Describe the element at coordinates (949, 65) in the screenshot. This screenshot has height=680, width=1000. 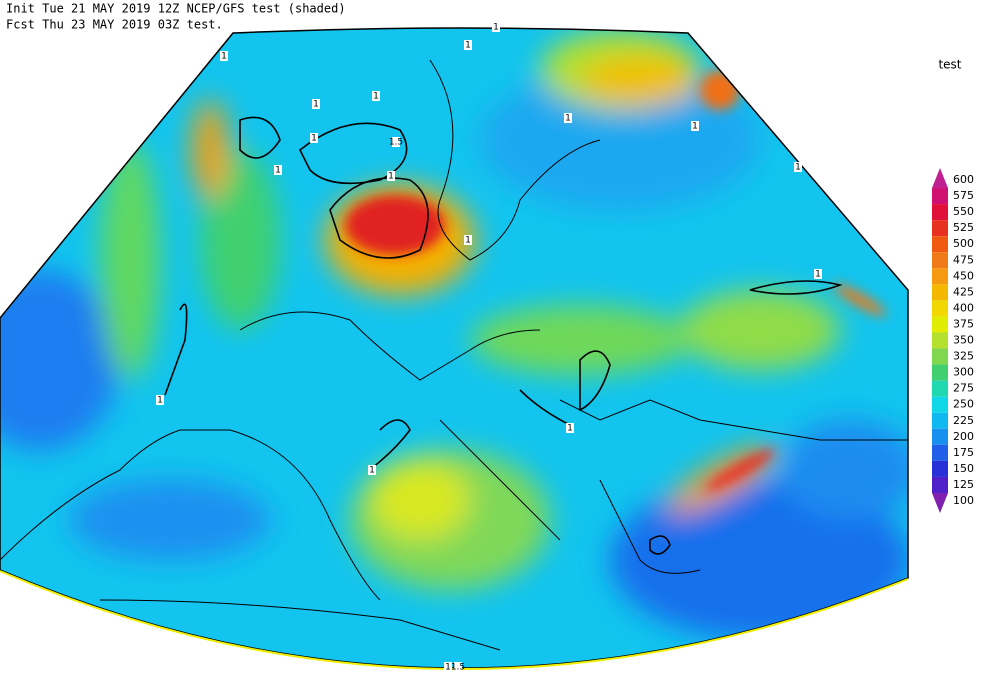
I see `legend-title: test` at that location.